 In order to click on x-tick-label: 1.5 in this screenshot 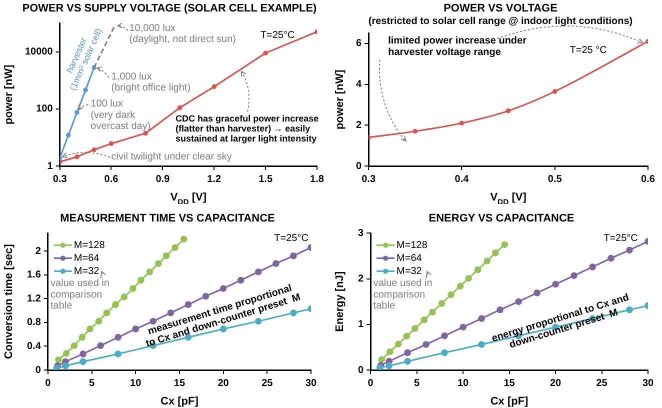, I will do `click(265, 179)`.